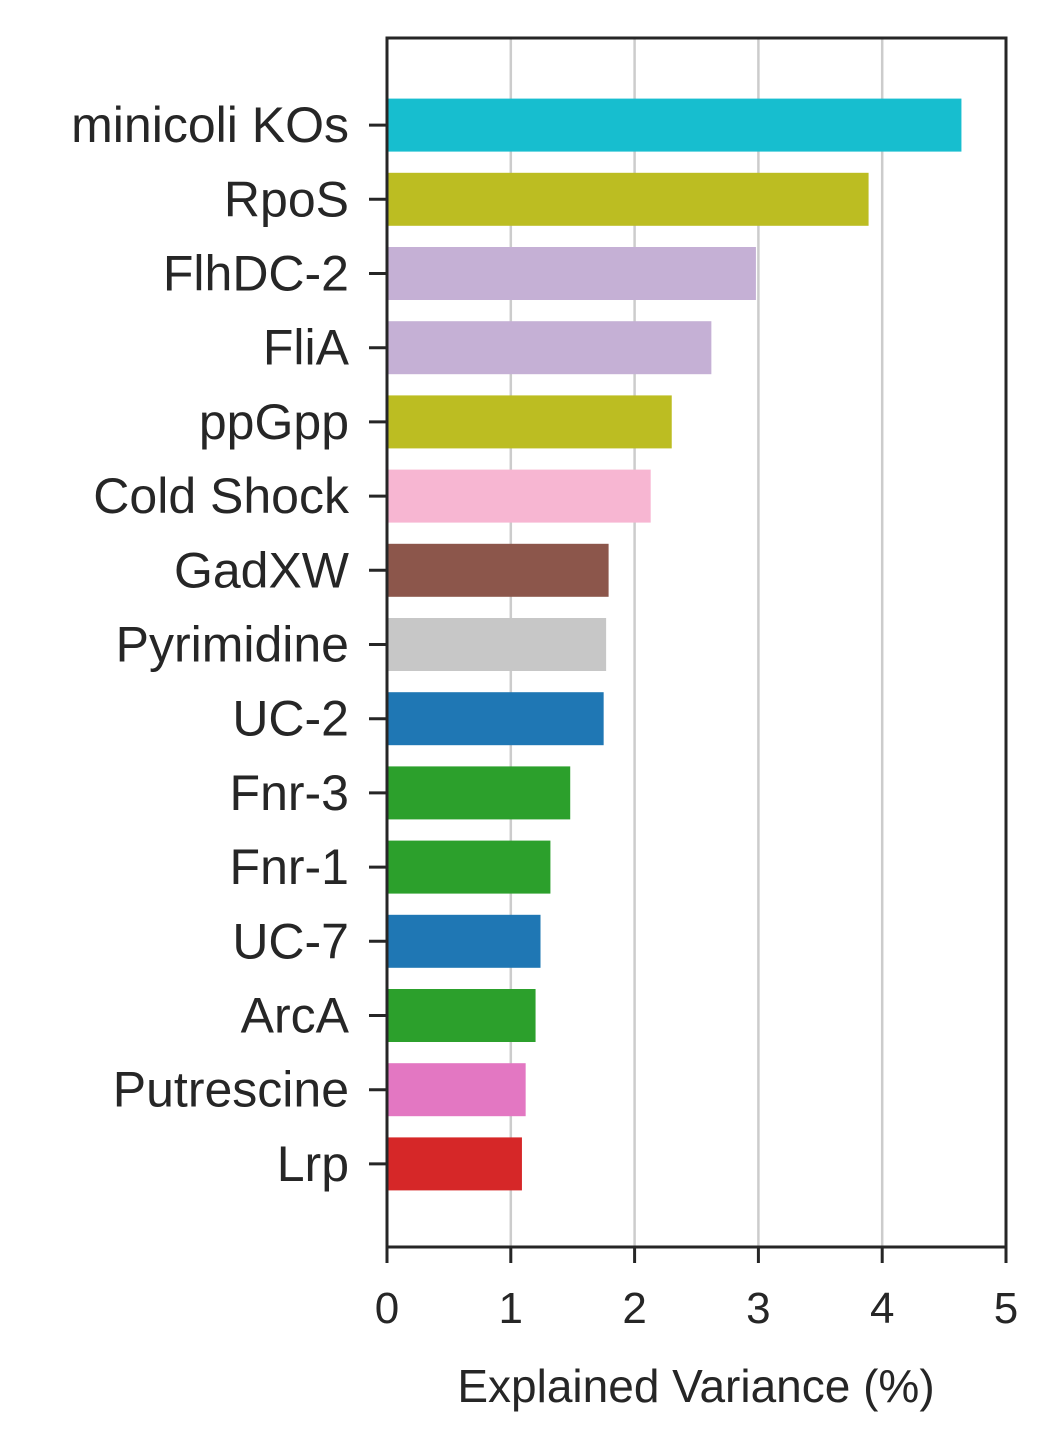 The width and height of the screenshot is (1062, 1453). Describe the element at coordinates (289, 793) in the screenshot. I see `y-tick-label: Fnr-3` at that location.